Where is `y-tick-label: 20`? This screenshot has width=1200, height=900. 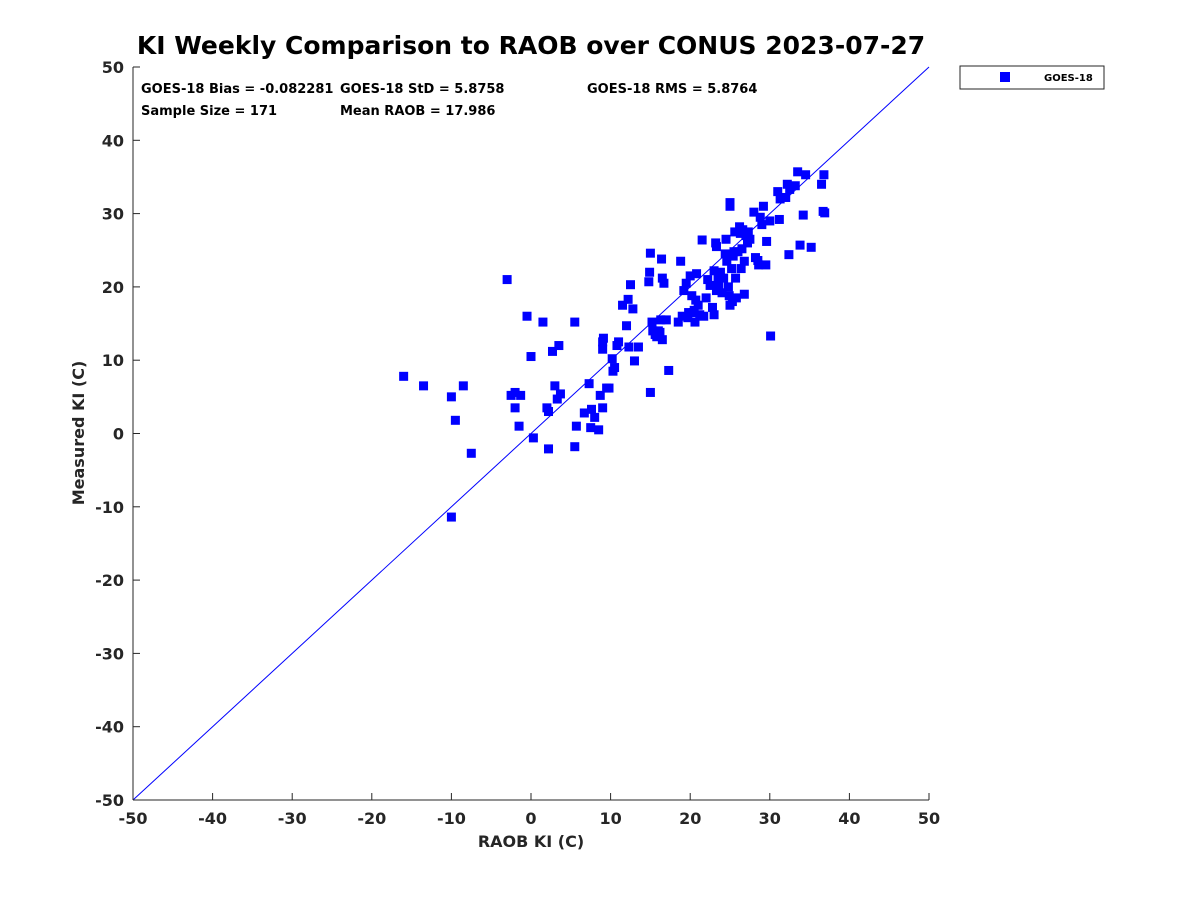 y-tick-label: 20 is located at coordinates (113, 287).